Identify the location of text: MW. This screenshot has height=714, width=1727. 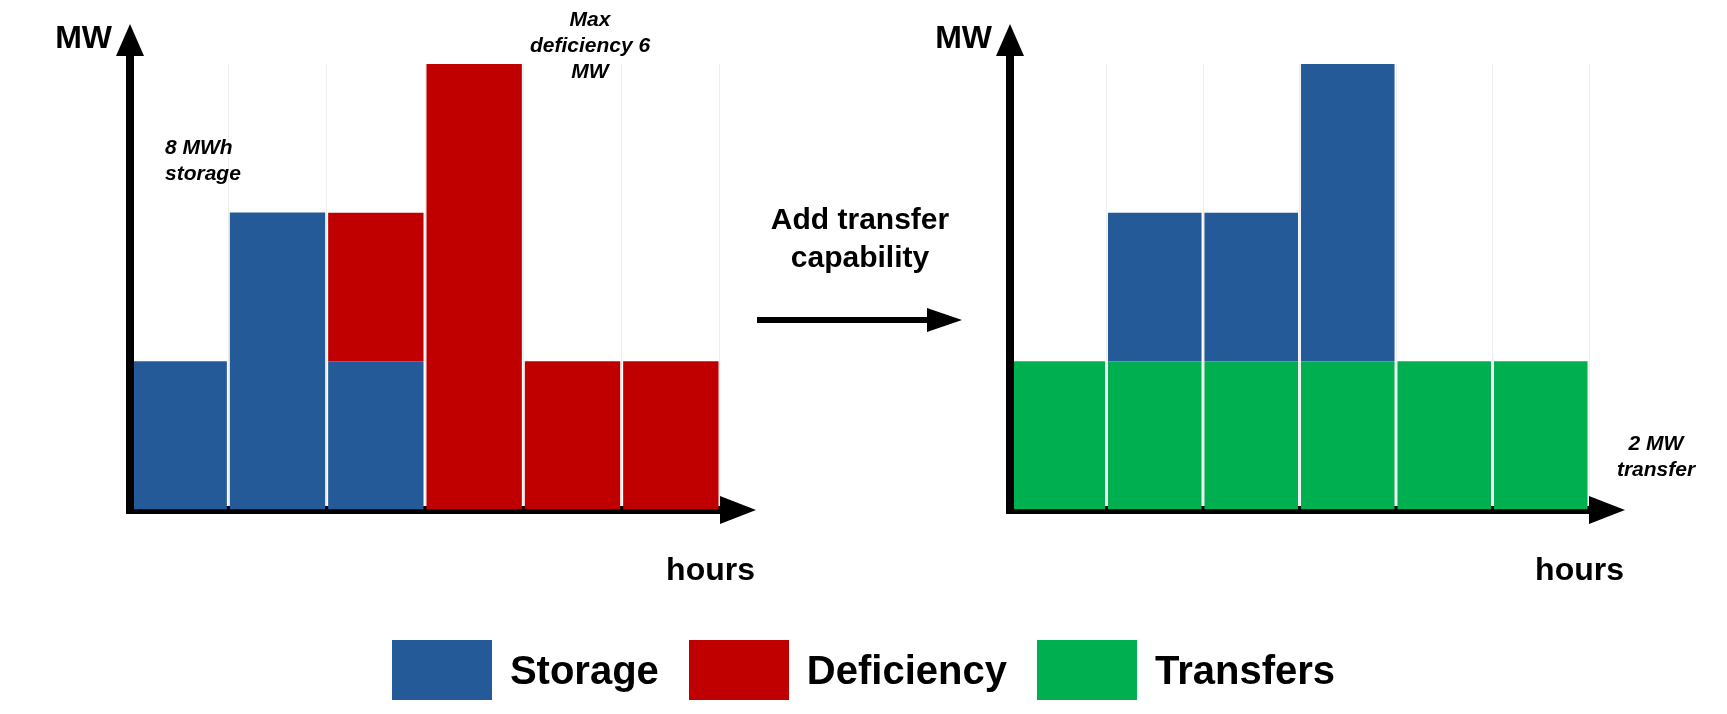
(83, 36).